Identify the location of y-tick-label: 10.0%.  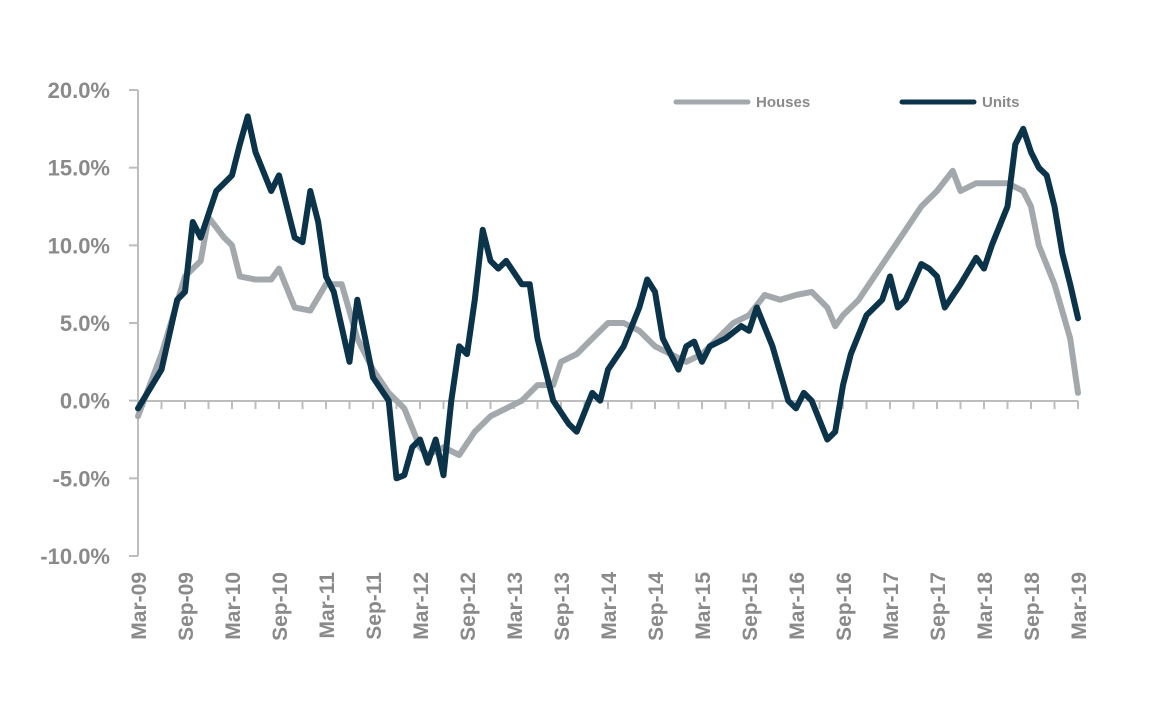
(79, 245).